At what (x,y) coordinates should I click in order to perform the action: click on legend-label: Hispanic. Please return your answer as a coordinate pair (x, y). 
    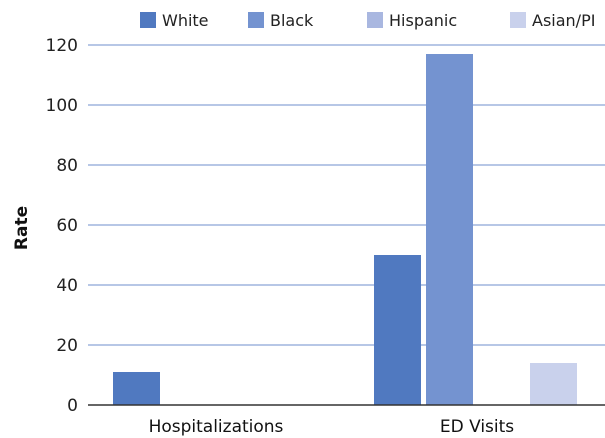
    Looking at the image, I should click on (423, 20).